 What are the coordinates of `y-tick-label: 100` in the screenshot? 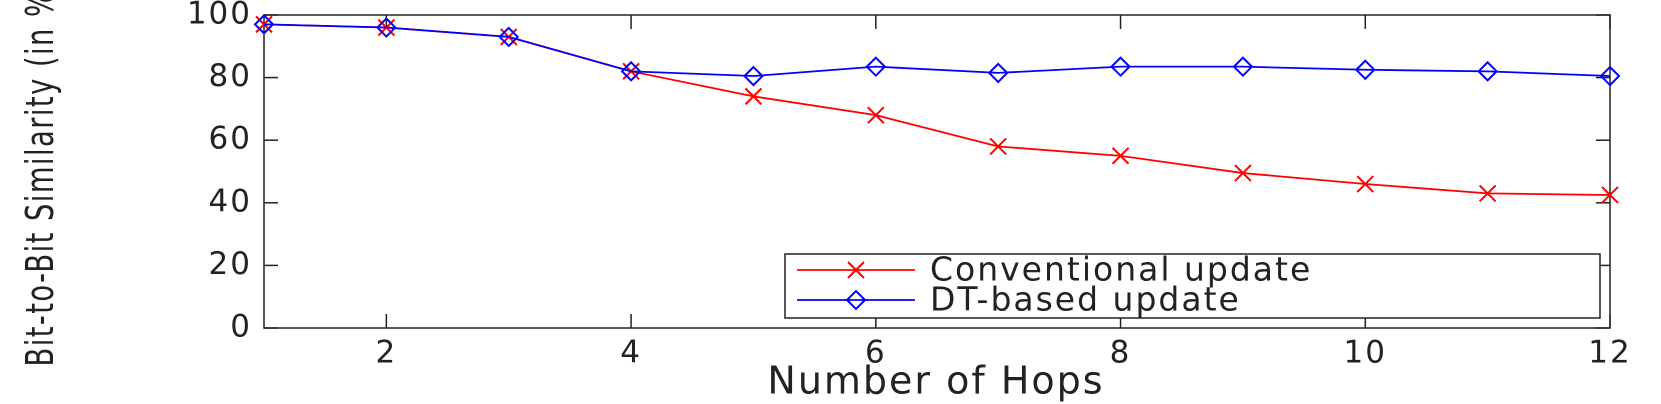 It's located at (219, 16).